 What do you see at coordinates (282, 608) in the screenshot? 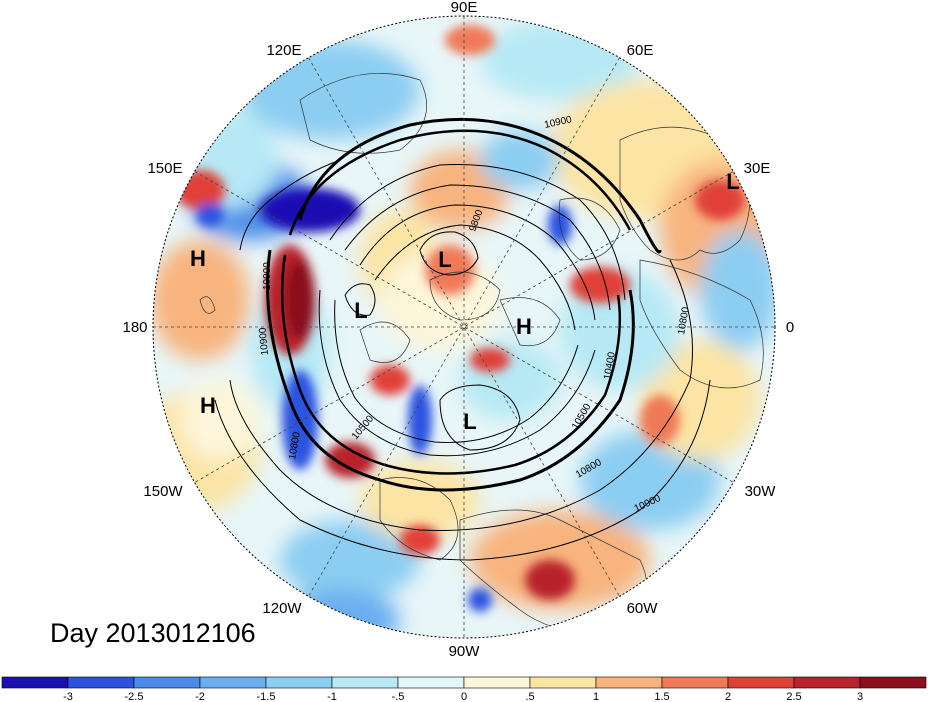
I see `lon-label-120w: 120W` at bounding box center [282, 608].